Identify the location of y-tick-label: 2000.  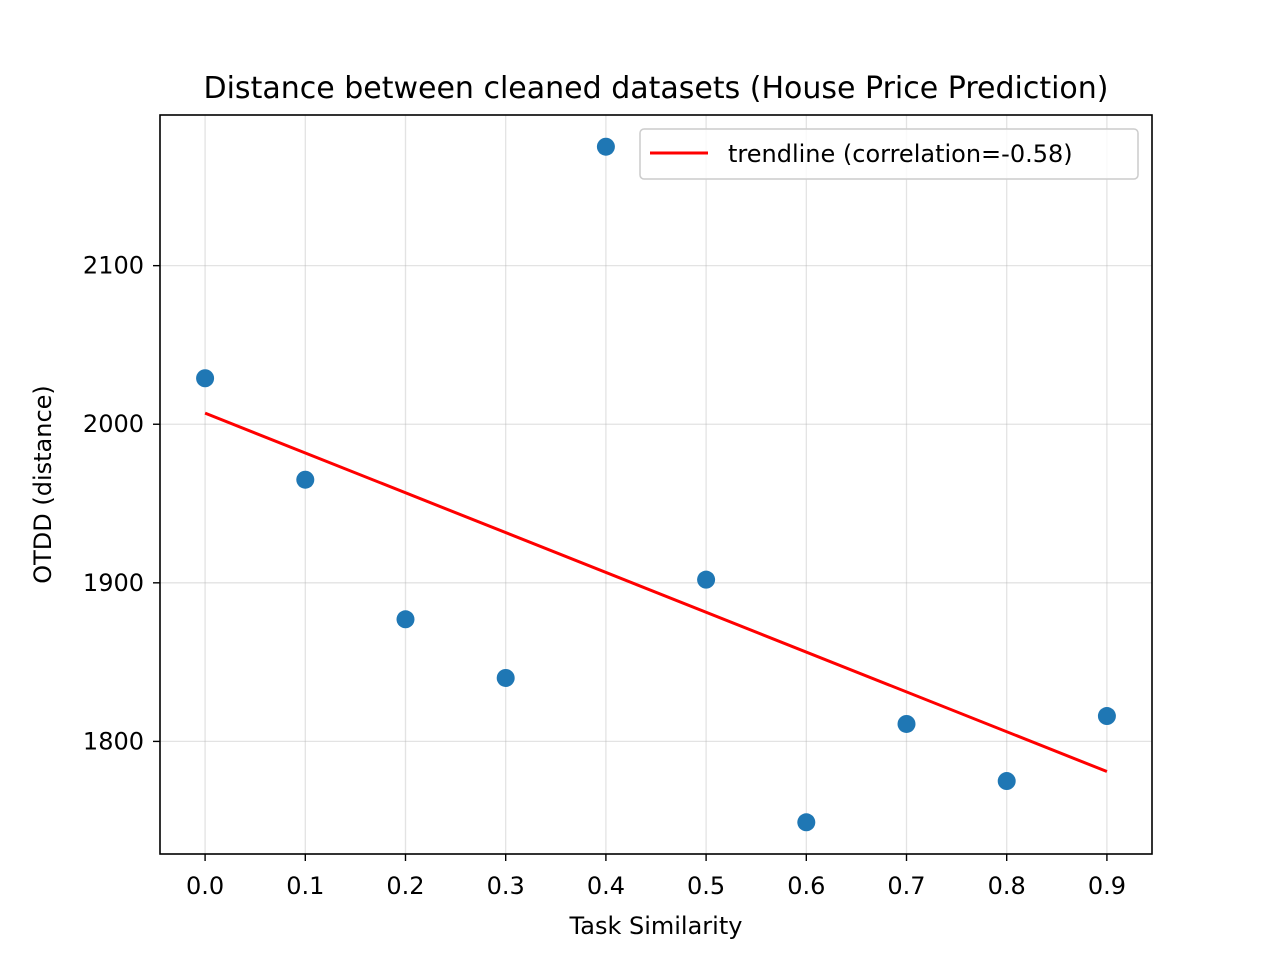
(113, 424).